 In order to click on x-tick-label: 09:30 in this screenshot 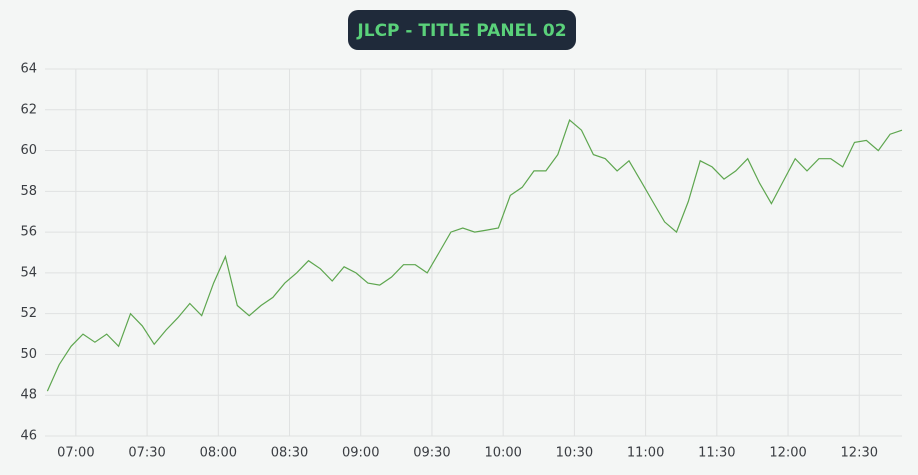, I will do `click(431, 453)`.